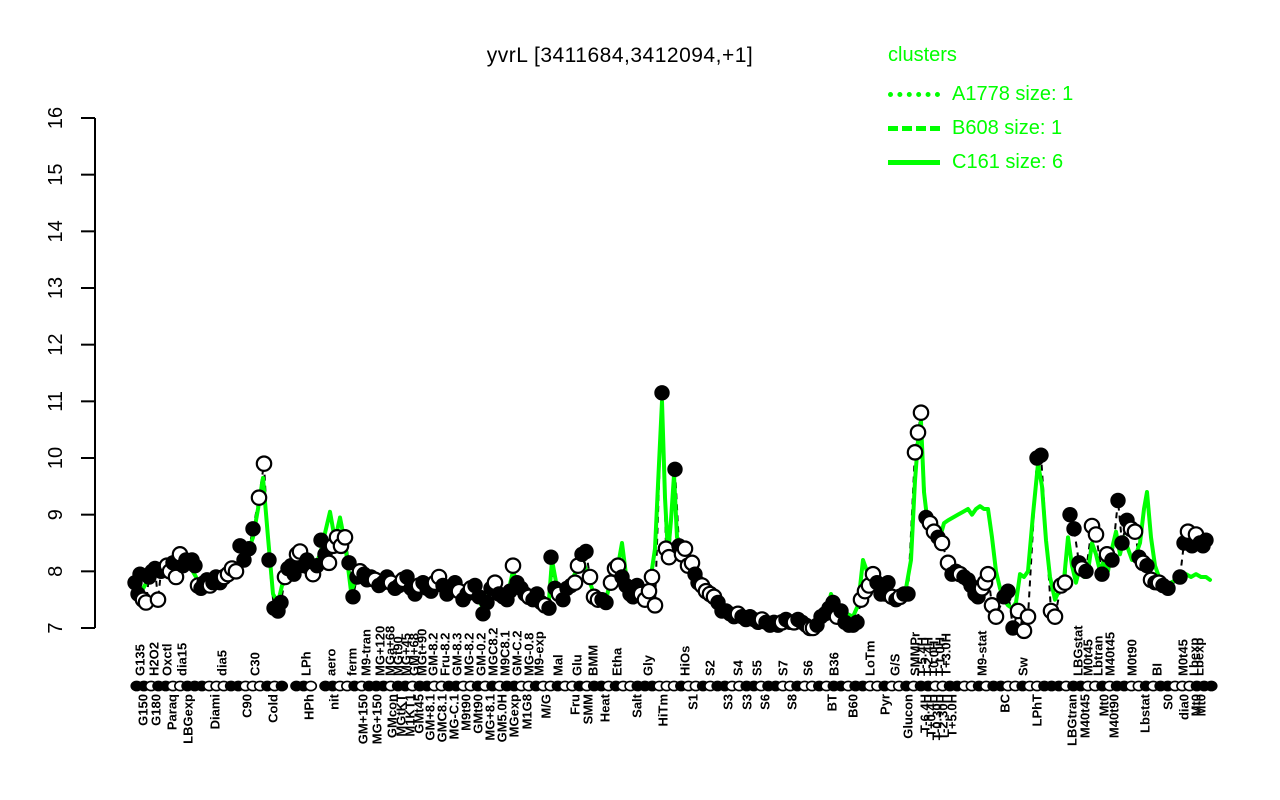 The height and width of the screenshot is (800, 1280). What do you see at coordinates (215, 711) in the screenshot?
I see `x-axis-label-bottom: Diami` at bounding box center [215, 711].